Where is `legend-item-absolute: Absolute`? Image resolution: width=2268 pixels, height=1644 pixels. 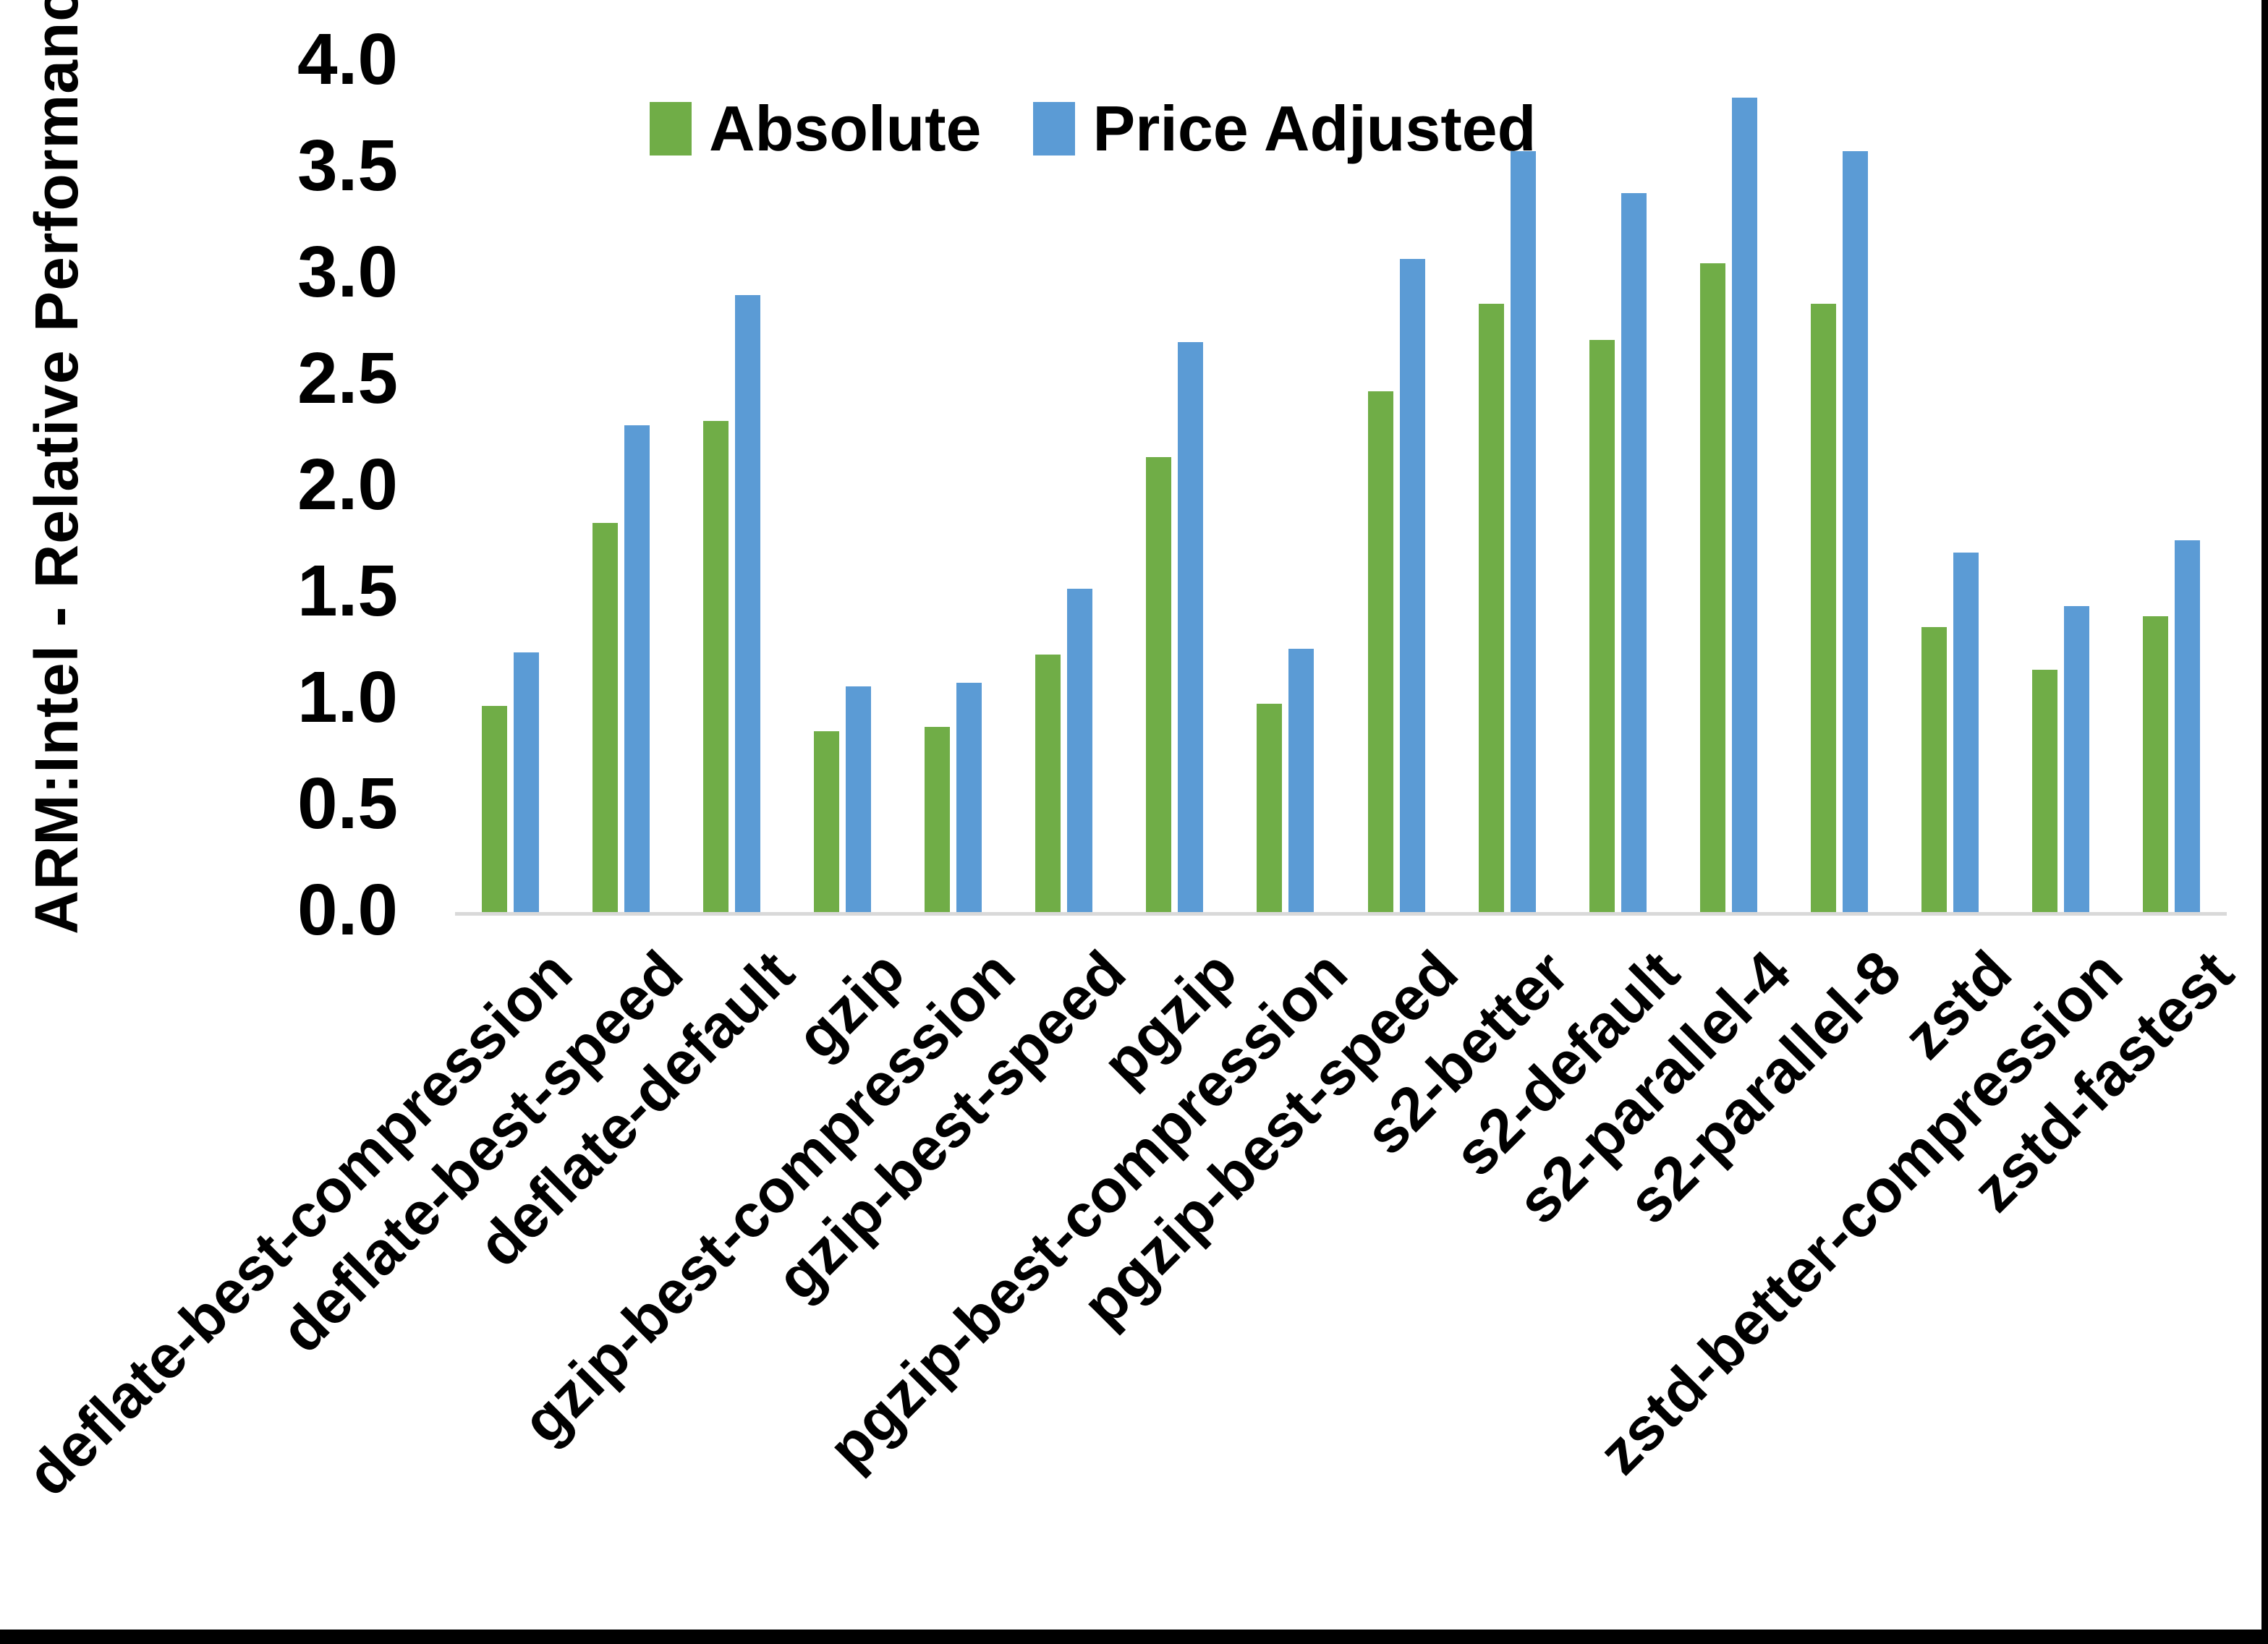 legend-item-absolute: Absolute is located at coordinates (815, 129).